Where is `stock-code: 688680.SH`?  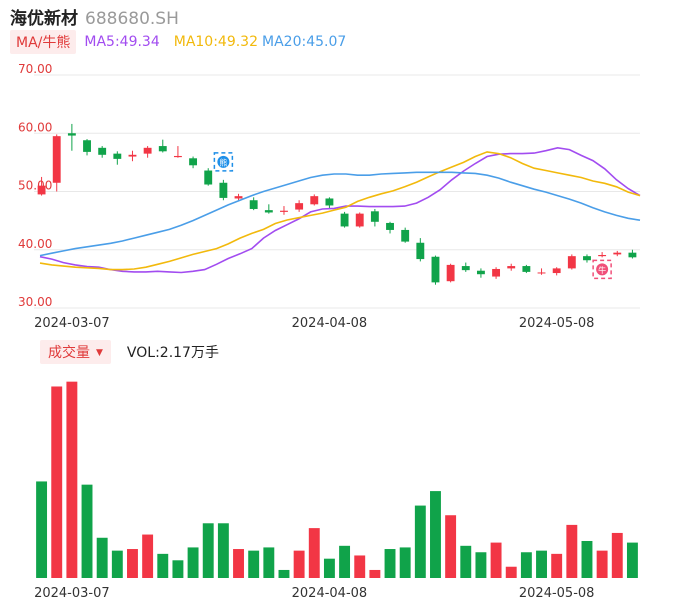 stock-code: 688680.SH is located at coordinates (132, 19).